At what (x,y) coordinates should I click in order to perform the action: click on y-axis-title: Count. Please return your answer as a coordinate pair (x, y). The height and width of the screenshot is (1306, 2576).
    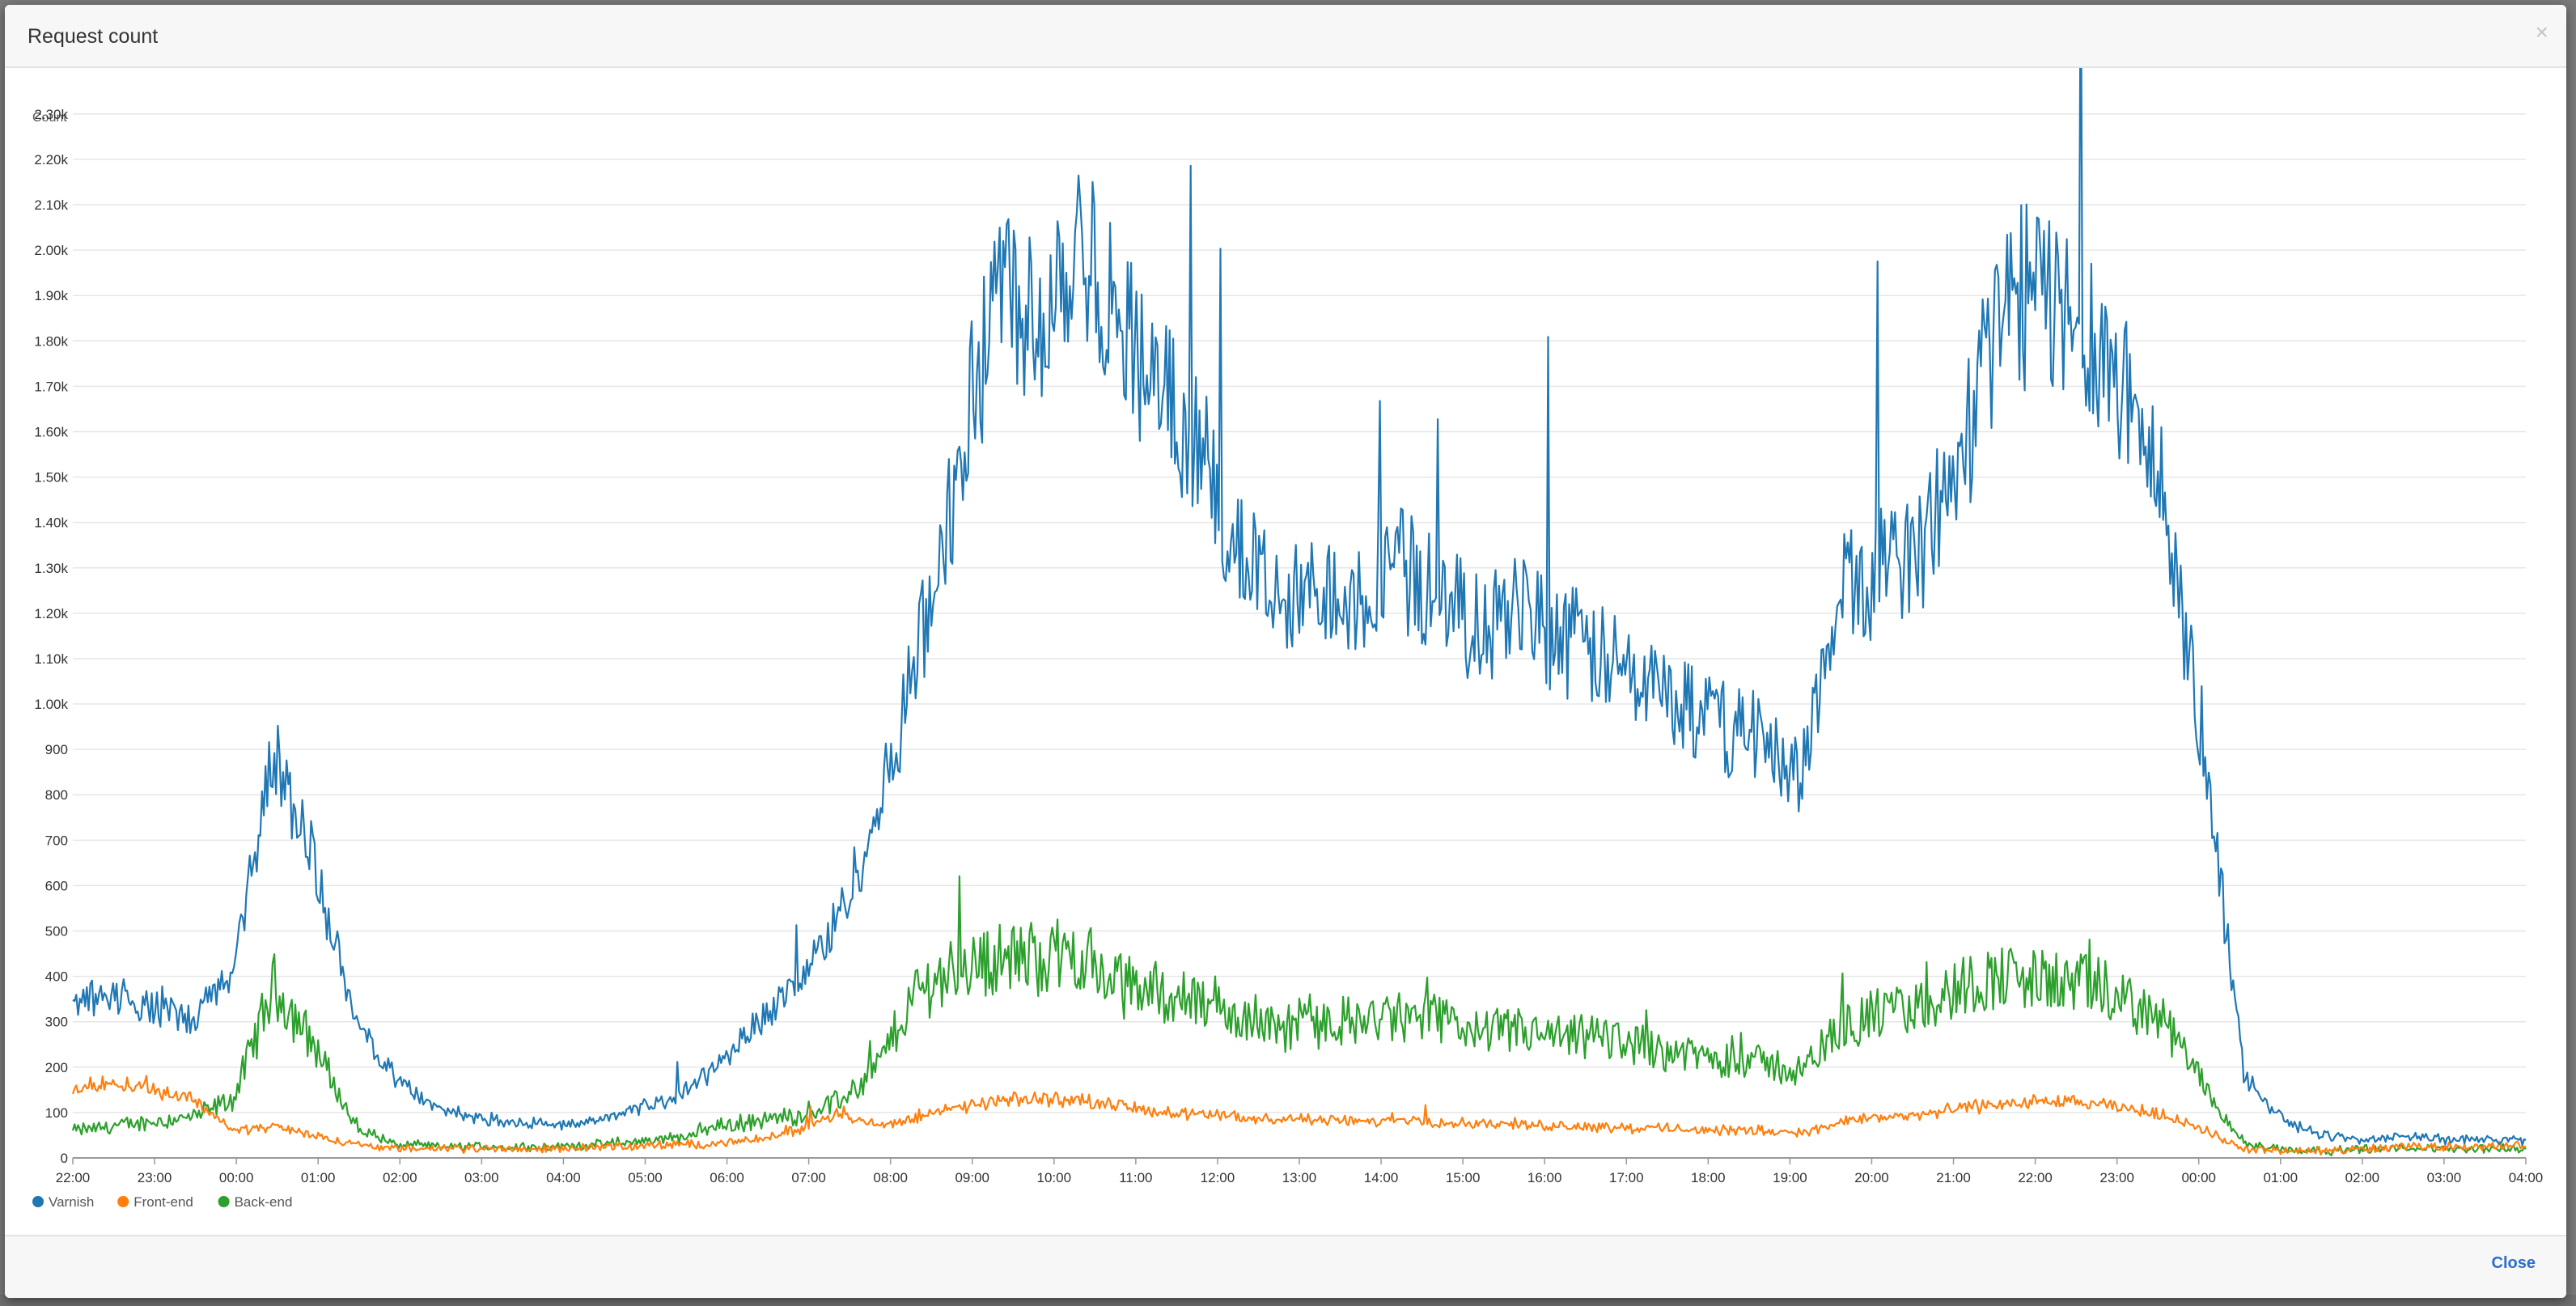
    Looking at the image, I should click on (49, 118).